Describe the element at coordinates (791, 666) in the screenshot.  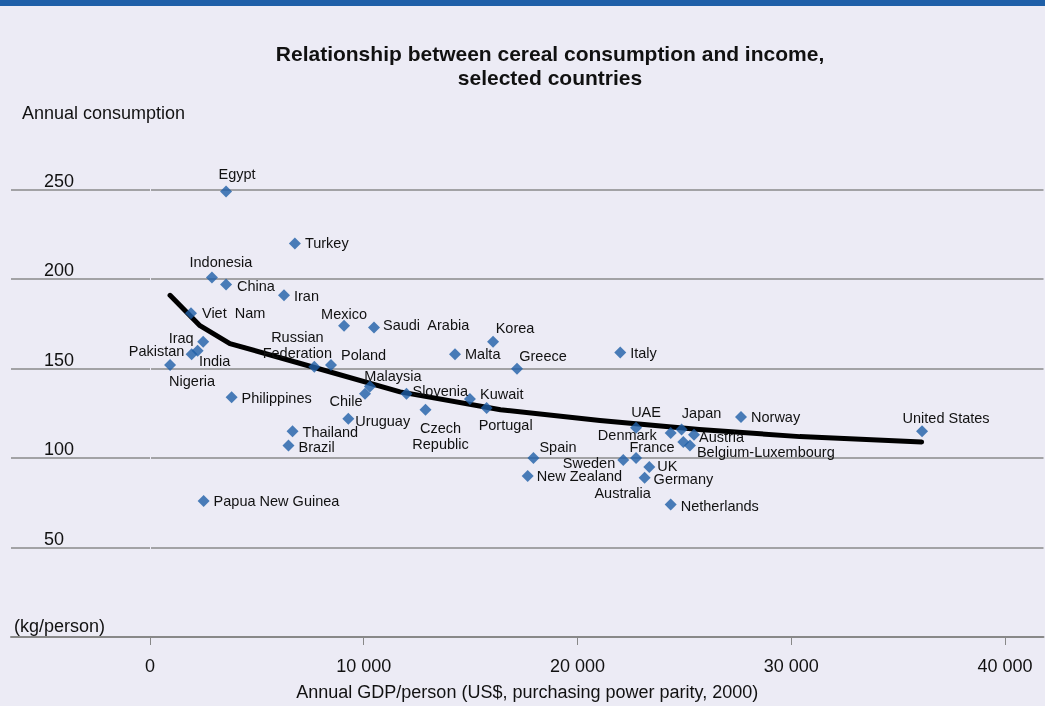
I see `x-tick-label: 30 000` at that location.